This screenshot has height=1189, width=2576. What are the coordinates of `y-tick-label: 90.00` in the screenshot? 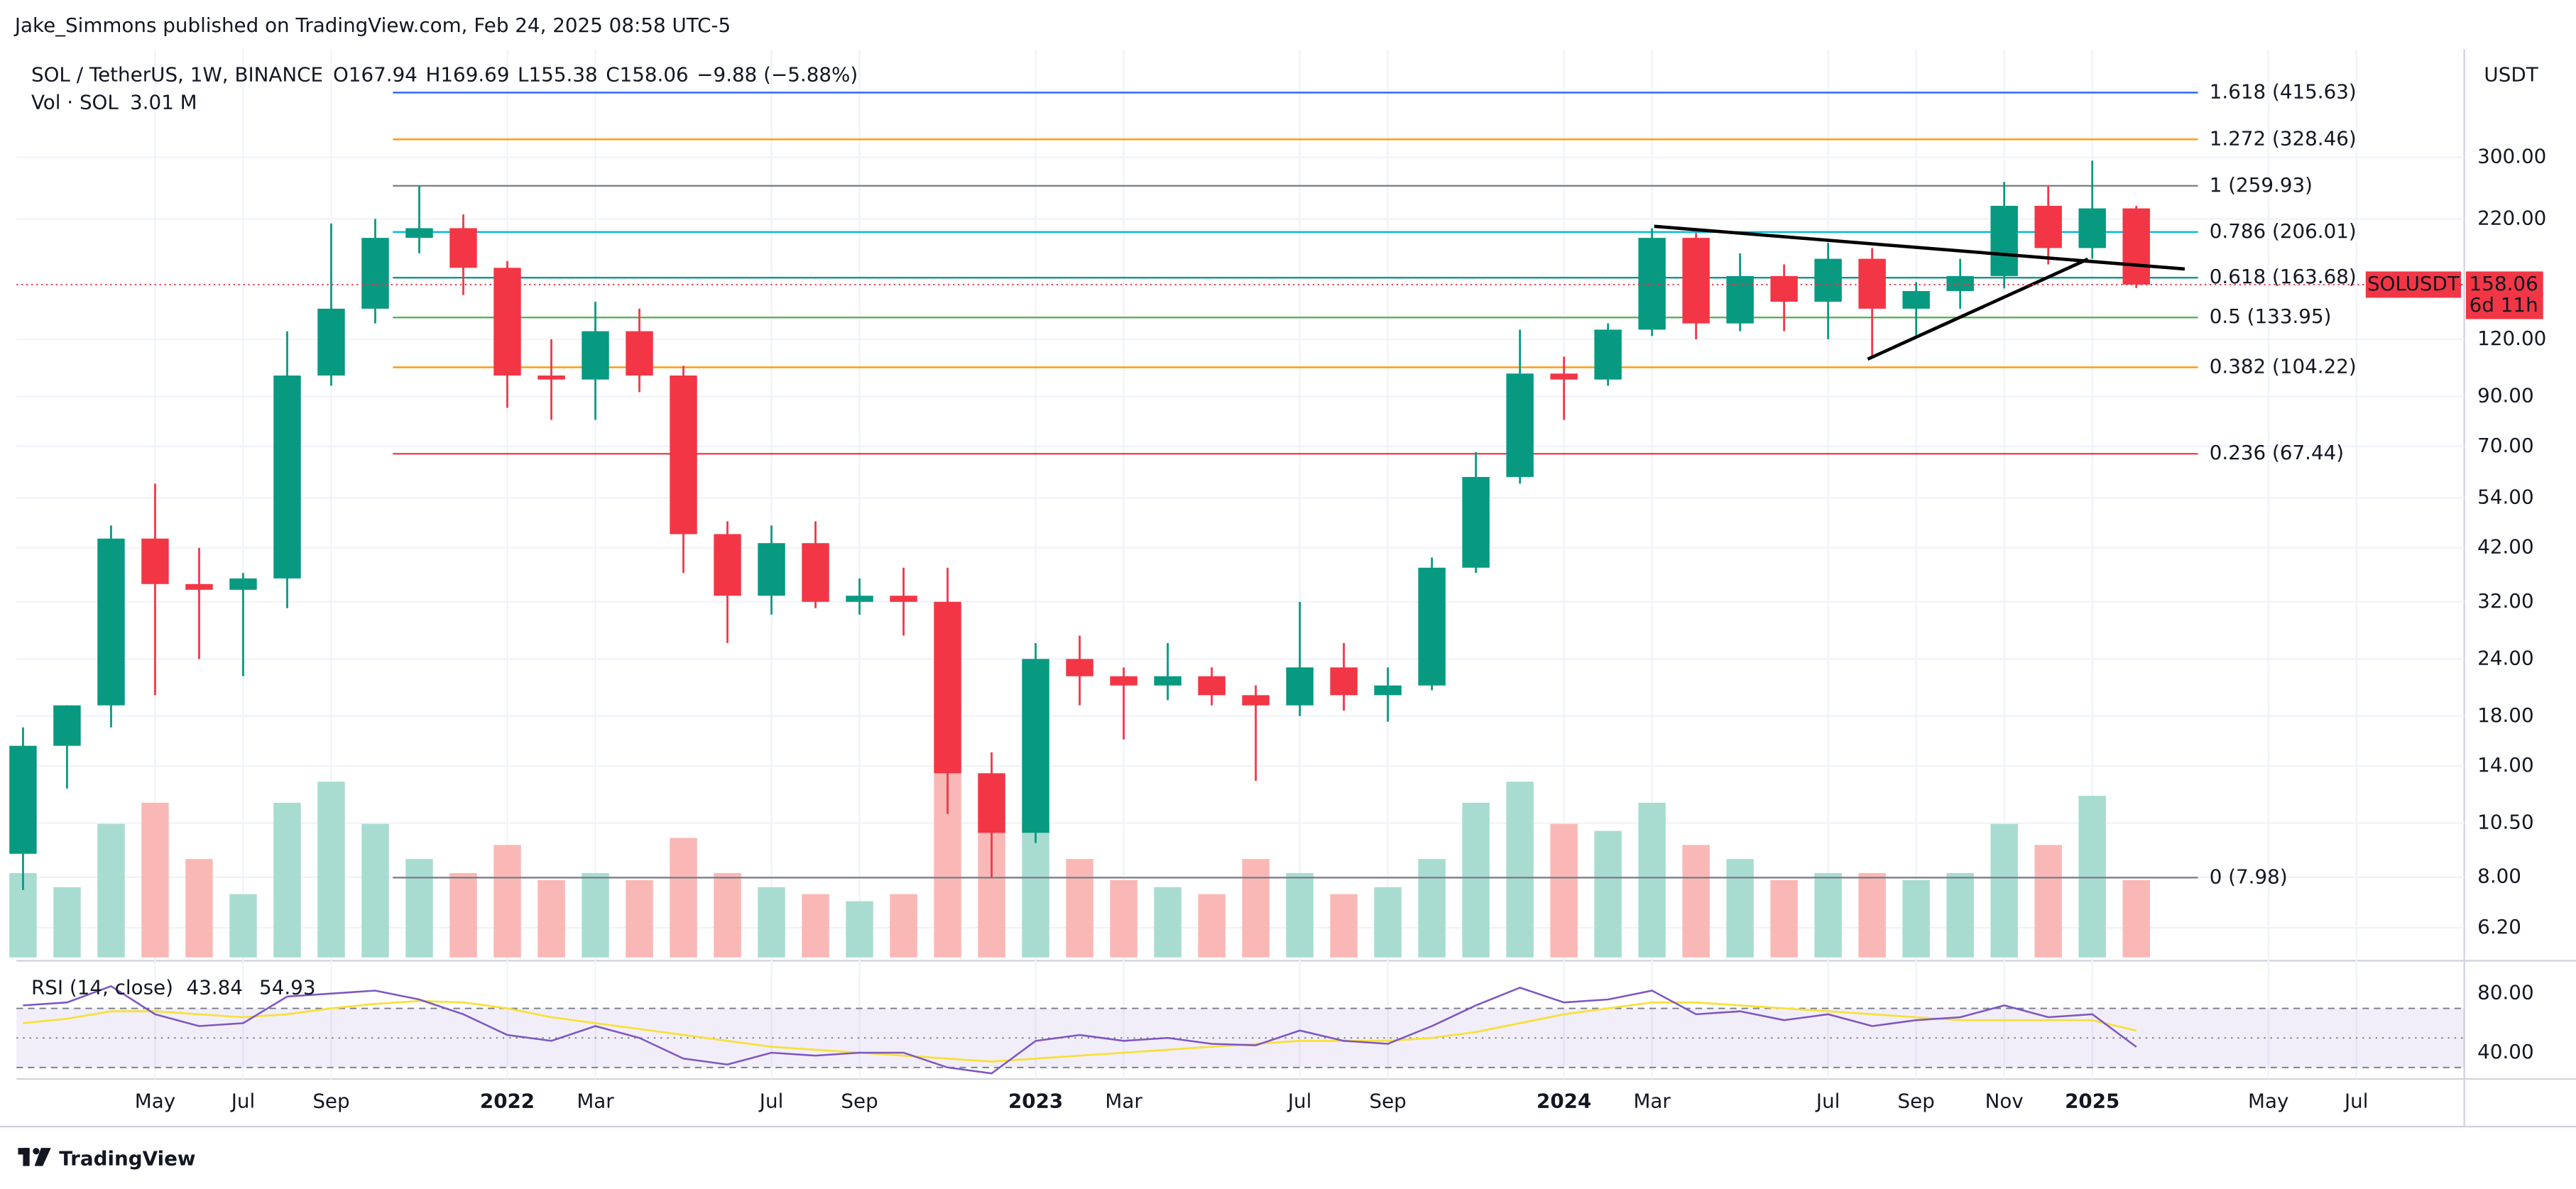 It's located at (2505, 396).